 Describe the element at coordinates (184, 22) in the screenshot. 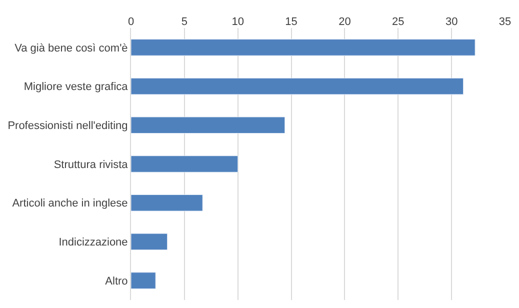

I see `x-tick-label: 5` at that location.